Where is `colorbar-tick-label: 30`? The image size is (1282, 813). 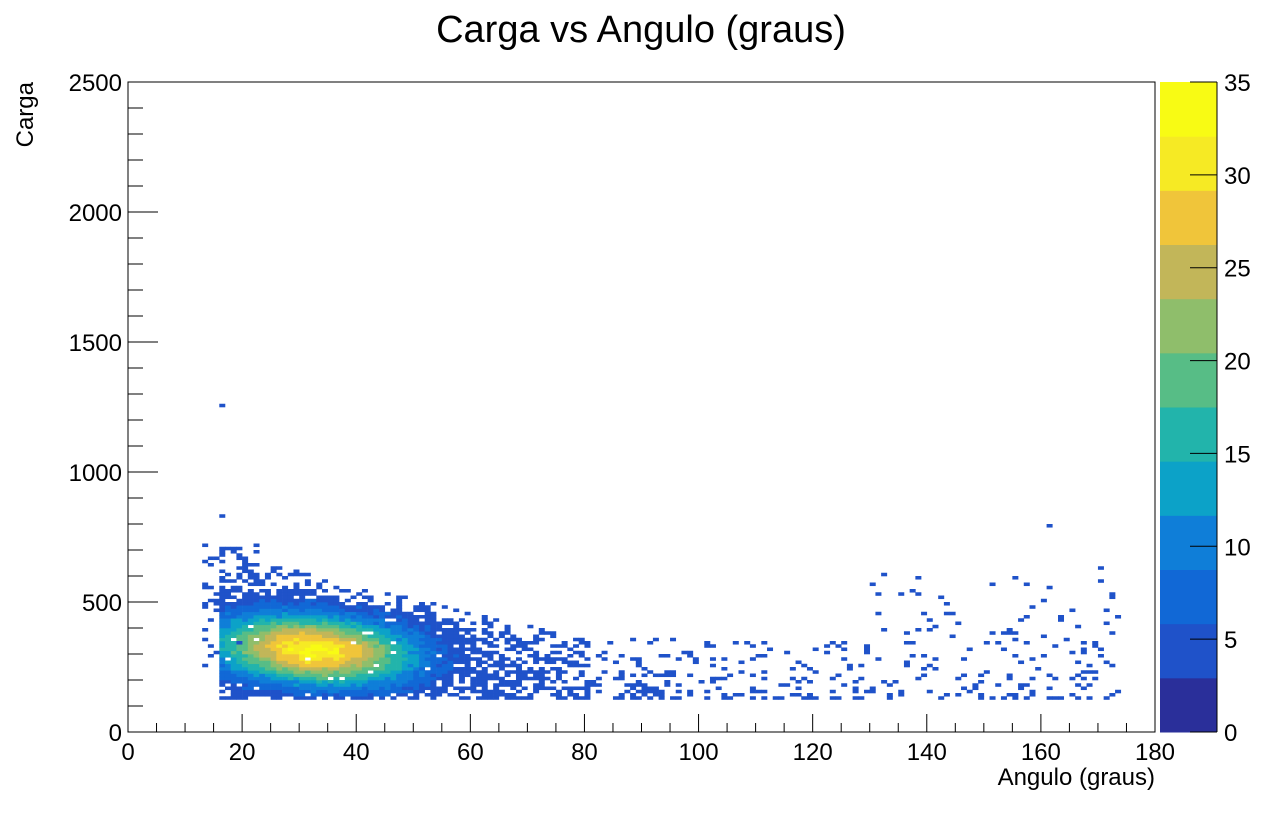
colorbar-tick-label: 30 is located at coordinates (1237, 176).